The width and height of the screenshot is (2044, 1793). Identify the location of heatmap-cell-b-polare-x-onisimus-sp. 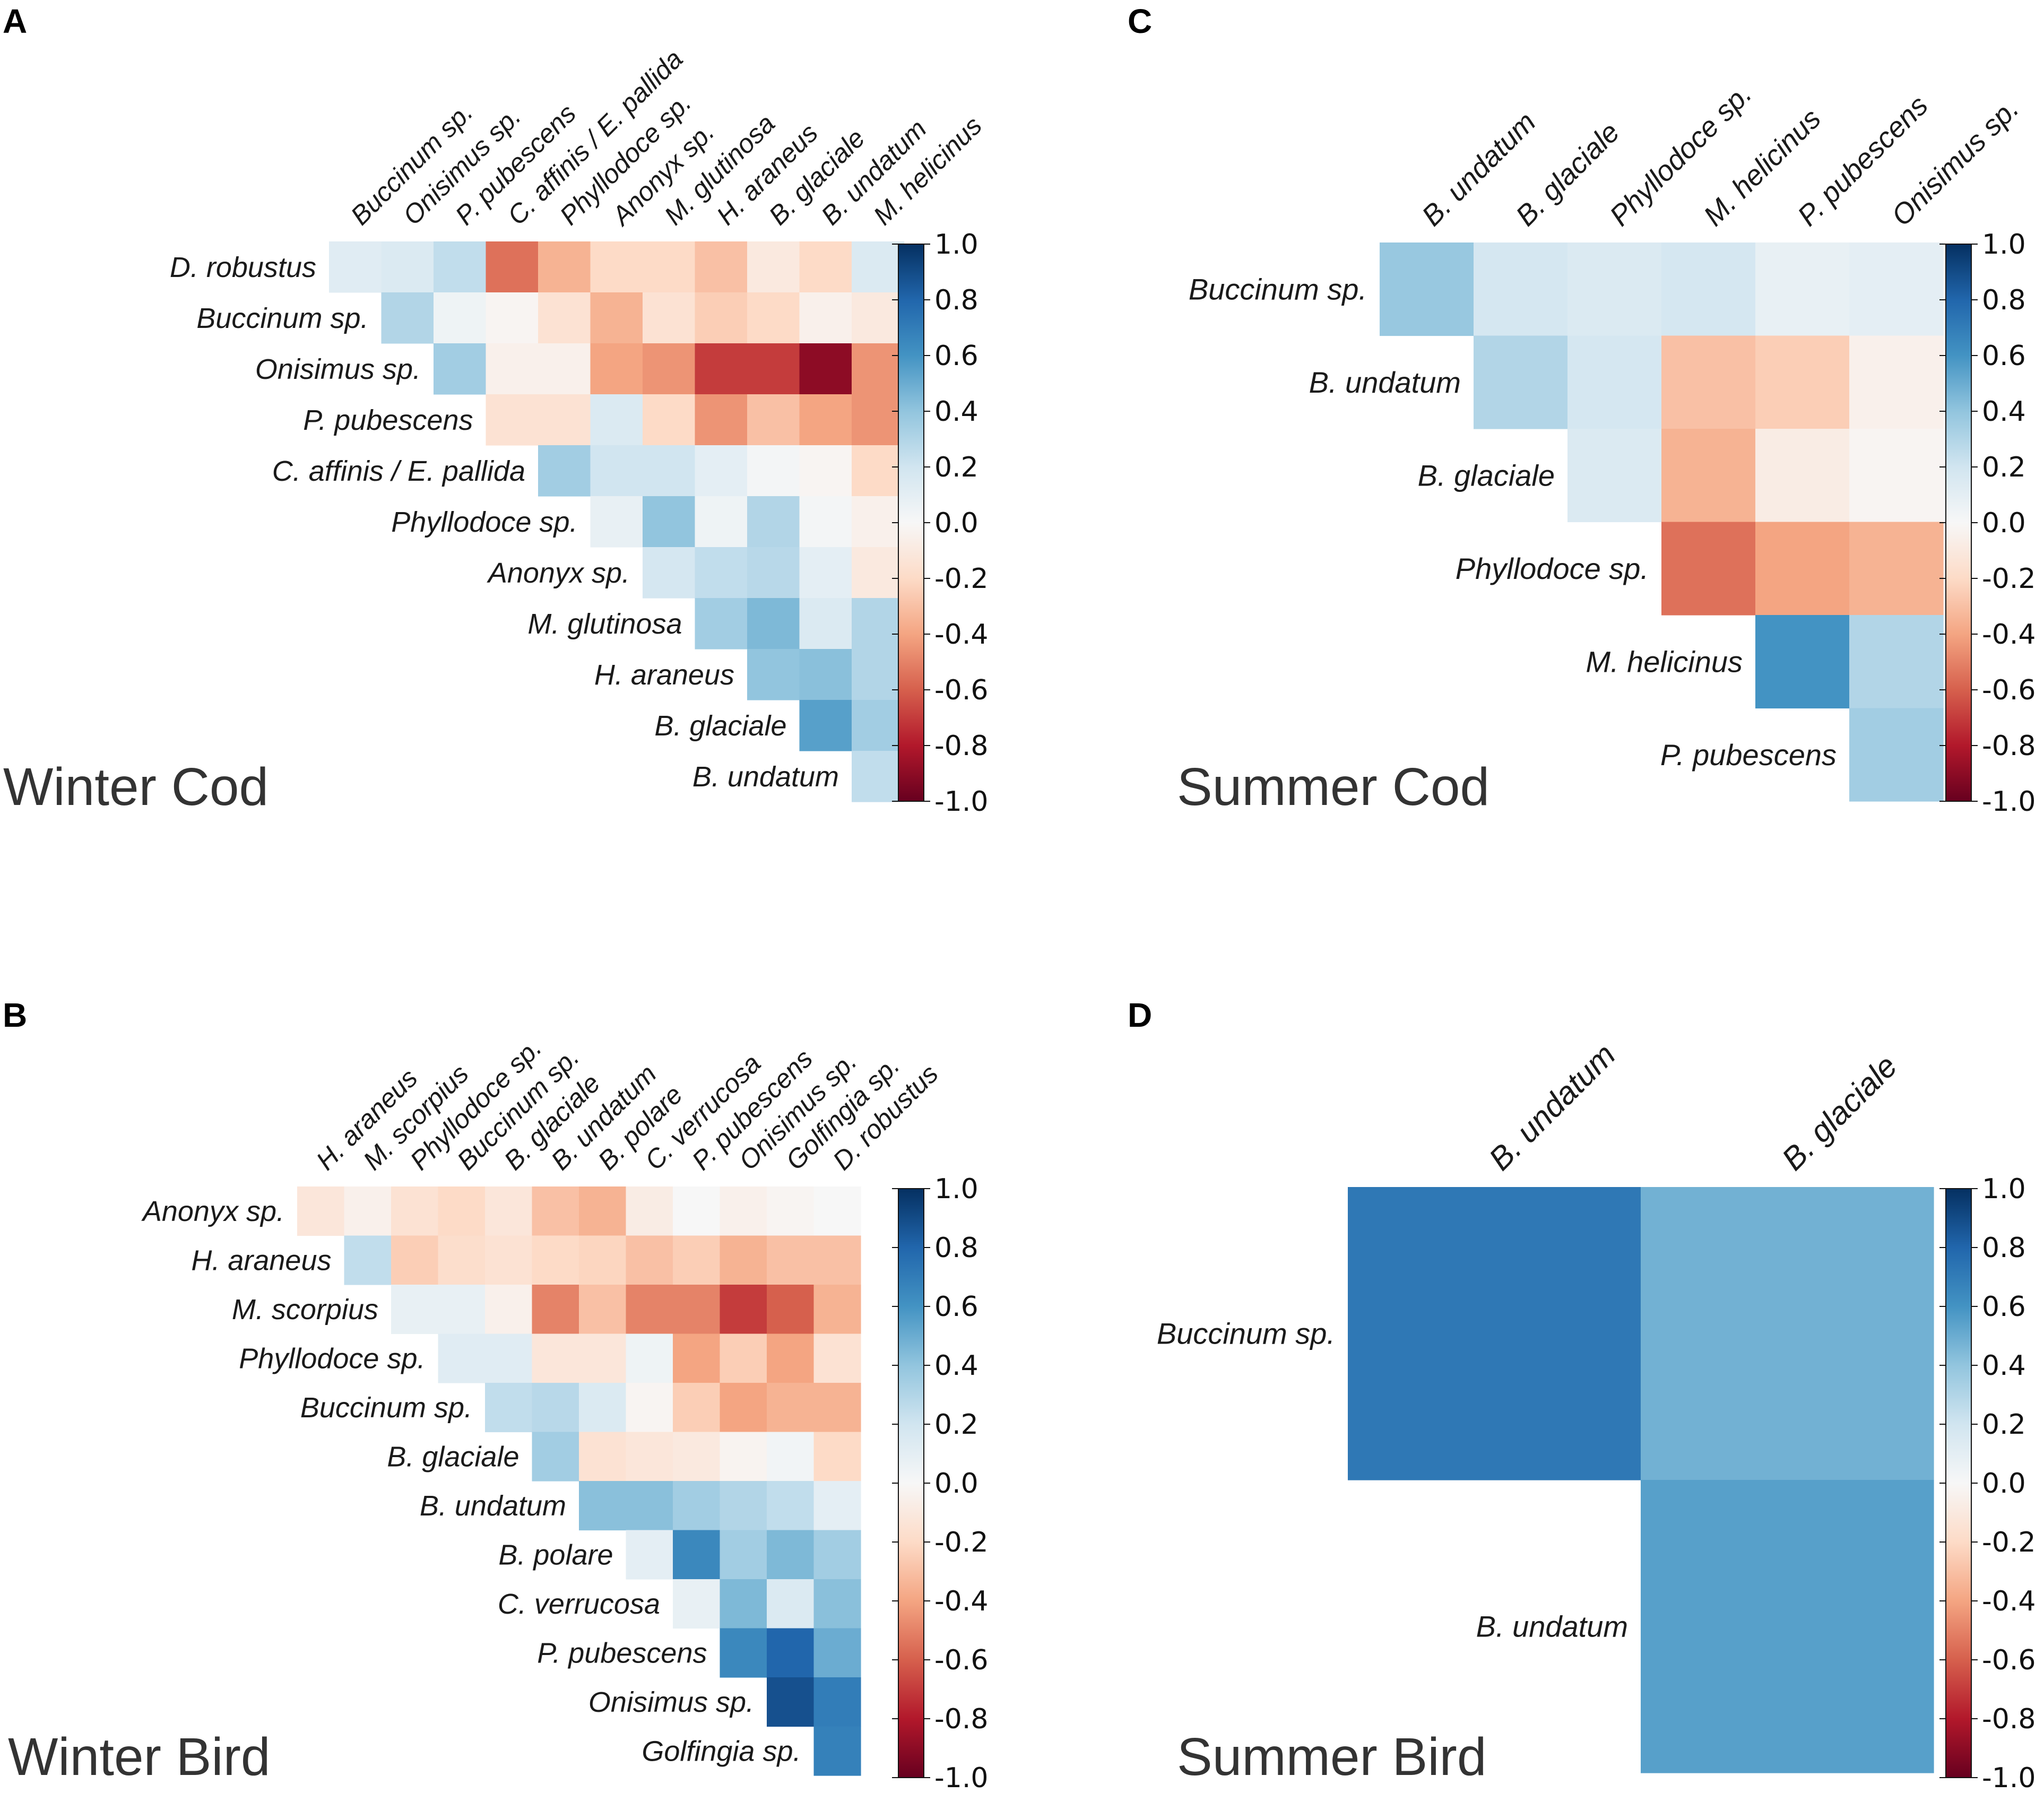
(743, 1555).